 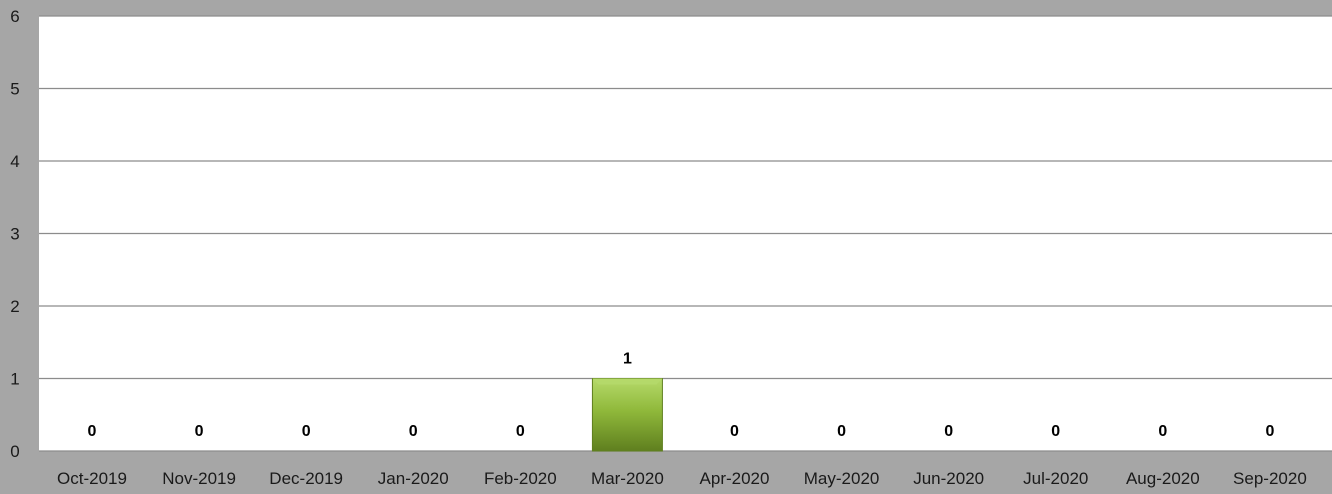 I want to click on y-tick-label: 6, so click(x=14, y=16).